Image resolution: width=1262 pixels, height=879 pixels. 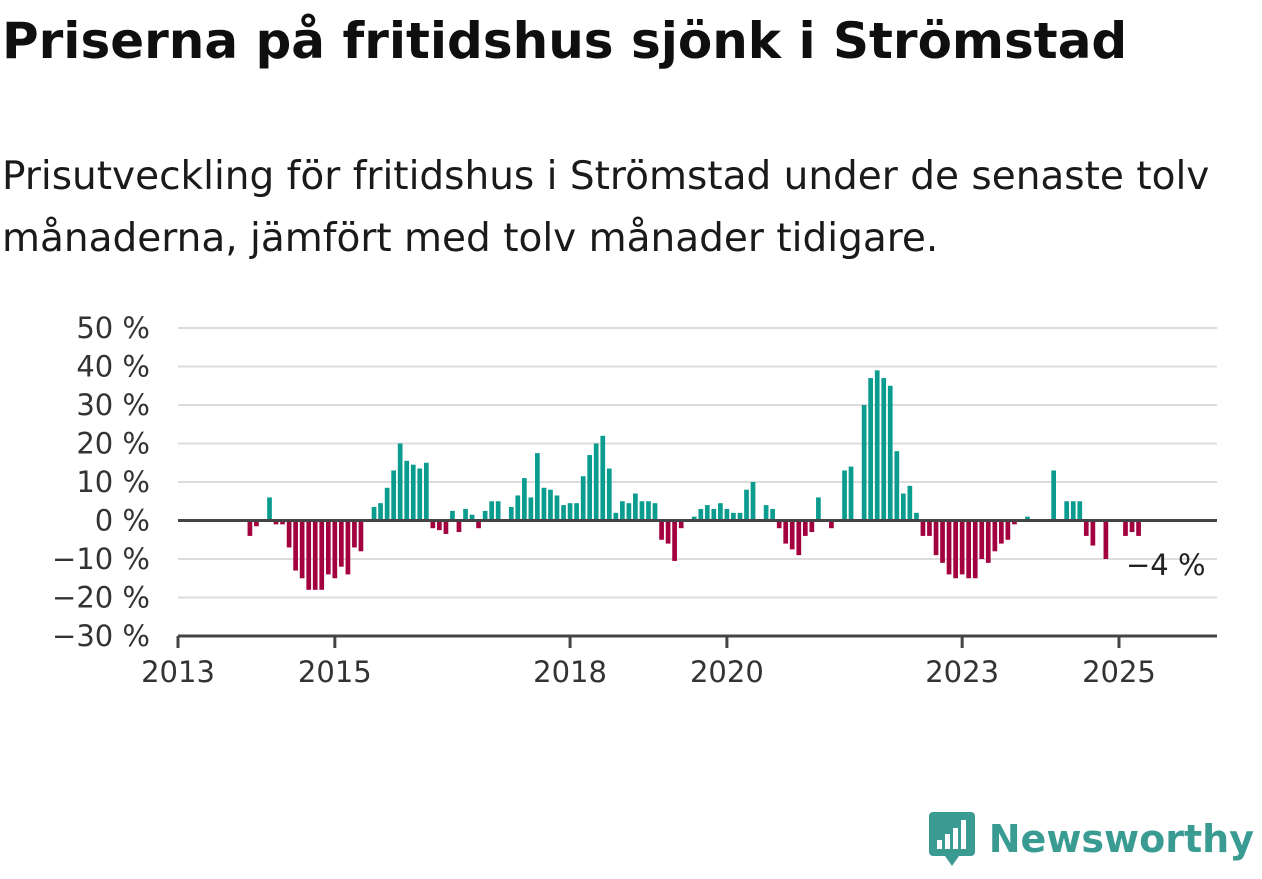 I want to click on x-tick-label: 2018, so click(x=570, y=672).